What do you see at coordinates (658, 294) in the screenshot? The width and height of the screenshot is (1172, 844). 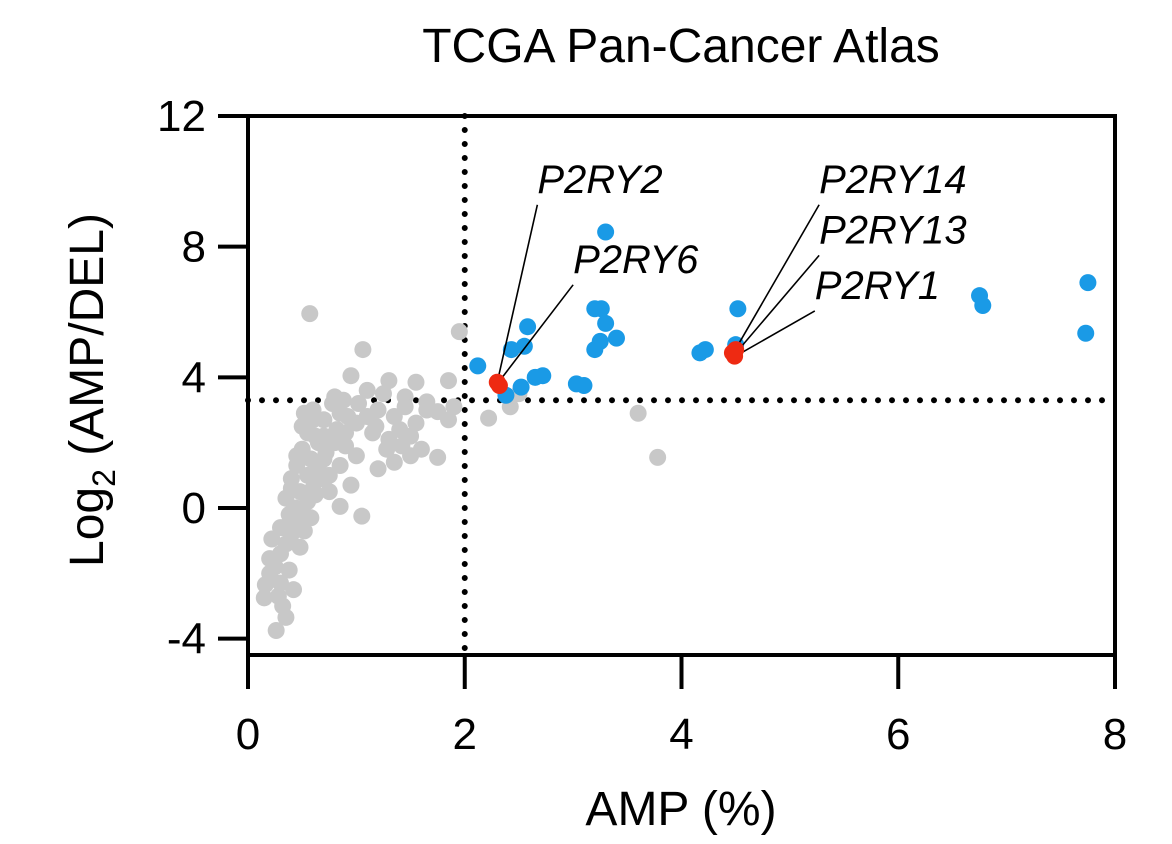 I see `annotation-leader-lines` at bounding box center [658, 294].